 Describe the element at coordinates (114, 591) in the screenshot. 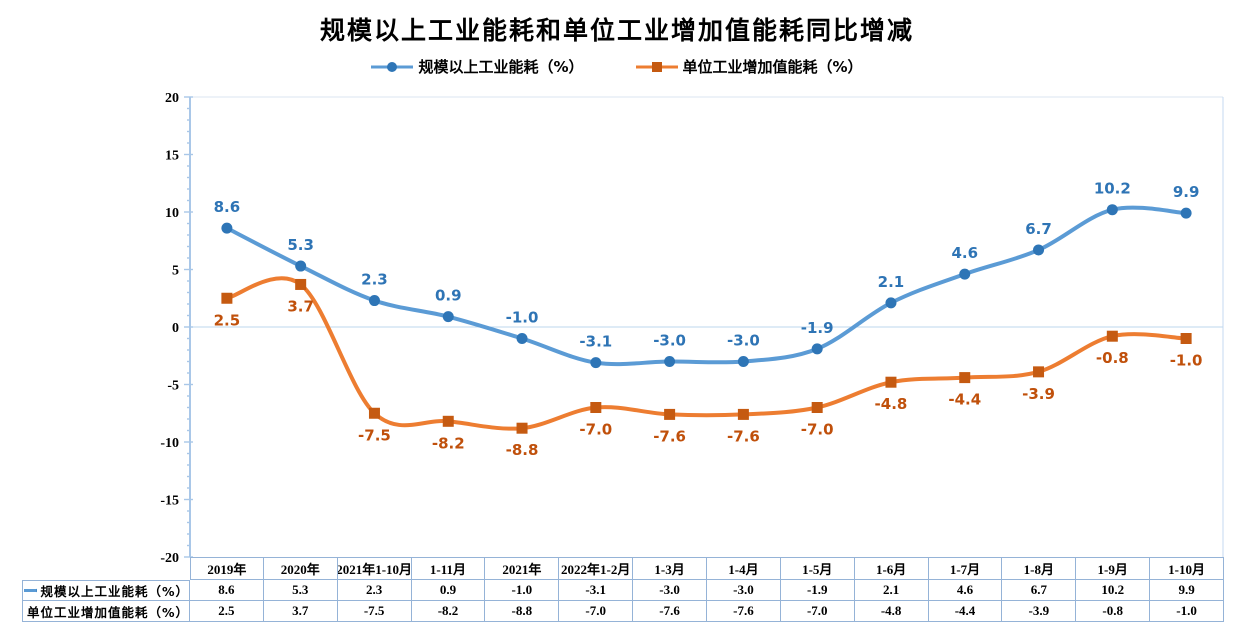

I see `series-name-label: 规模以上工业能耗（%）` at that location.